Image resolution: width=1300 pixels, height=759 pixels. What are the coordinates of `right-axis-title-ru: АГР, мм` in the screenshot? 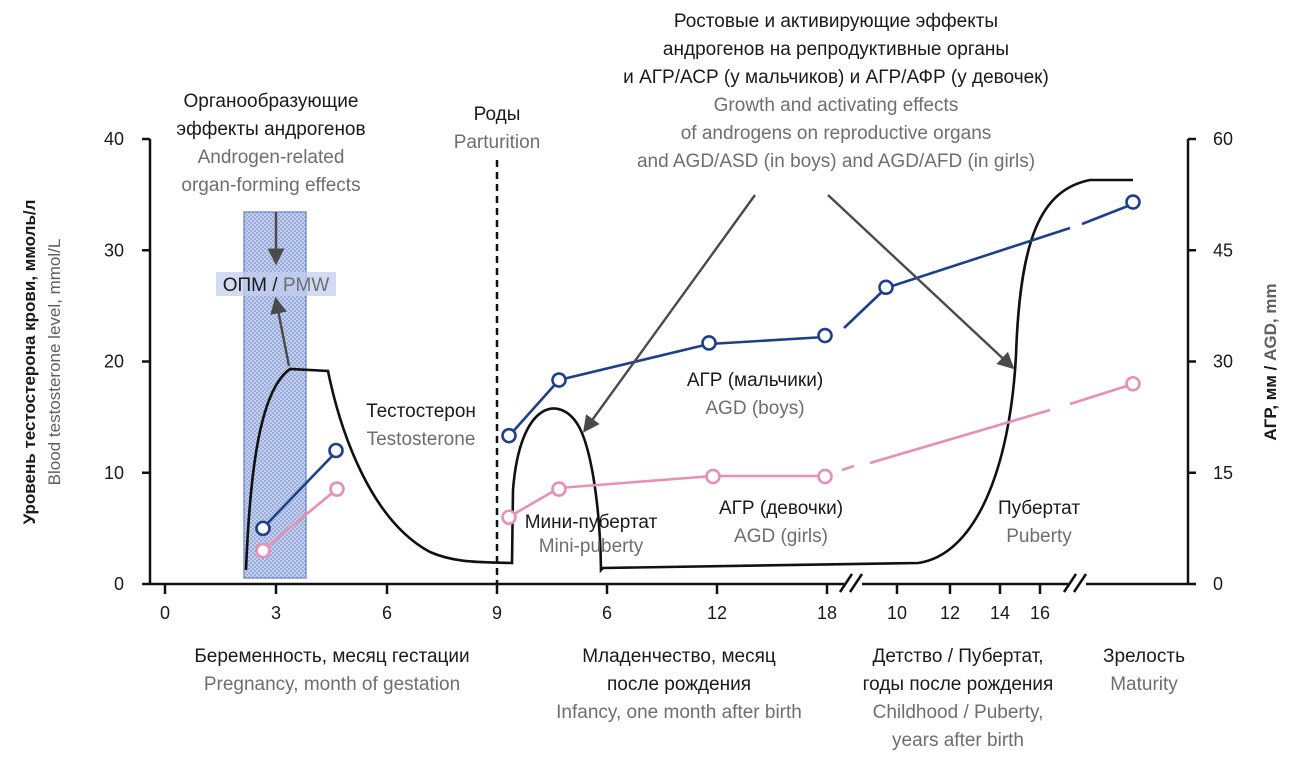 It's located at (1270, 408).